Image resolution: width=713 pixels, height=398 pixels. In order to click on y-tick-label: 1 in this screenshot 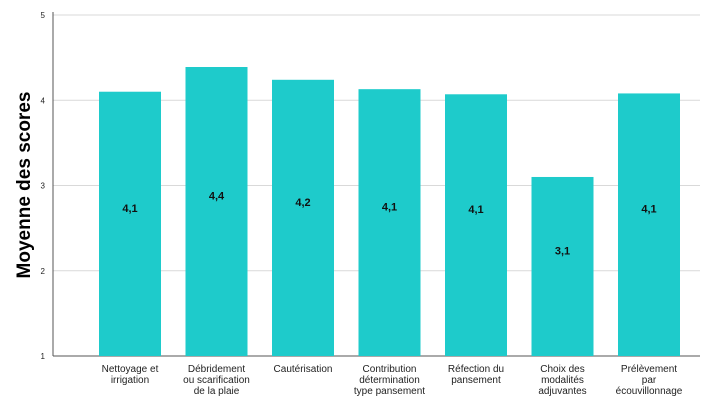, I will do `click(43, 356)`.